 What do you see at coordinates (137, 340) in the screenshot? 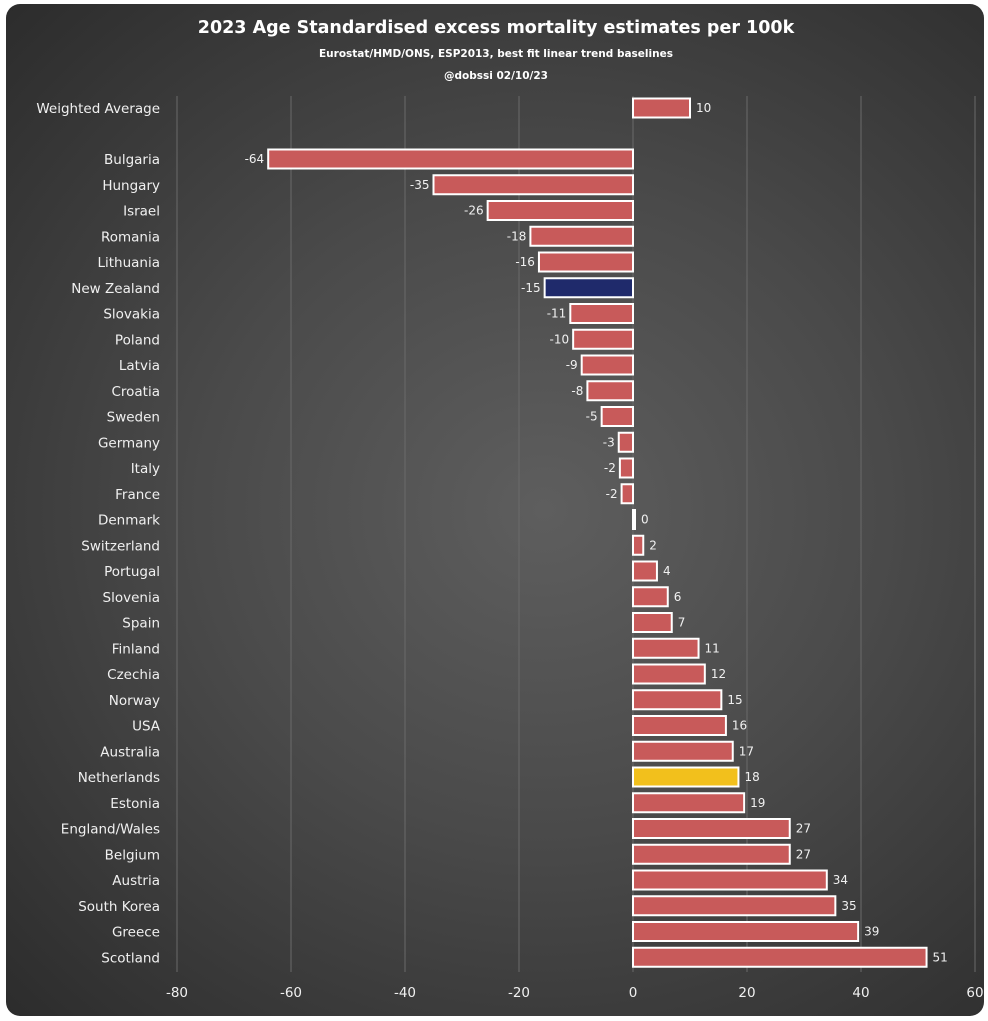
I see `category-label: Poland` at bounding box center [137, 340].